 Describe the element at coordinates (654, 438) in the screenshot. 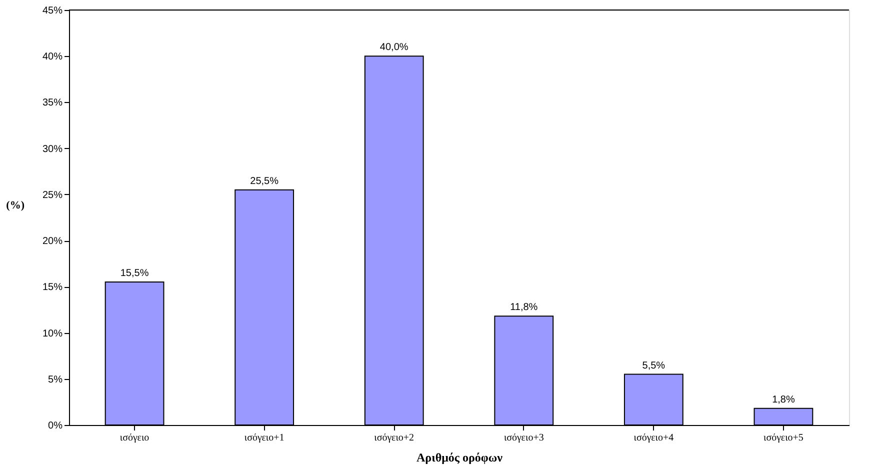

I see `x-tick-label: ισόγειο+4` at that location.